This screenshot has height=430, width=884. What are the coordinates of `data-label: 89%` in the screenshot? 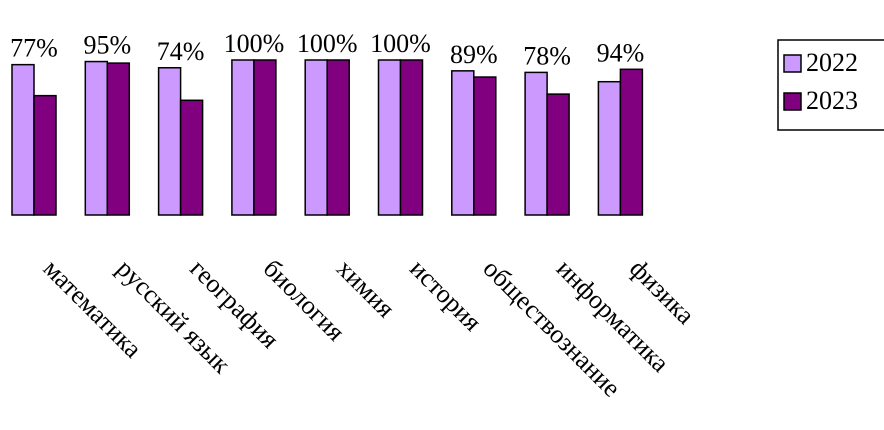 It's located at (474, 54).